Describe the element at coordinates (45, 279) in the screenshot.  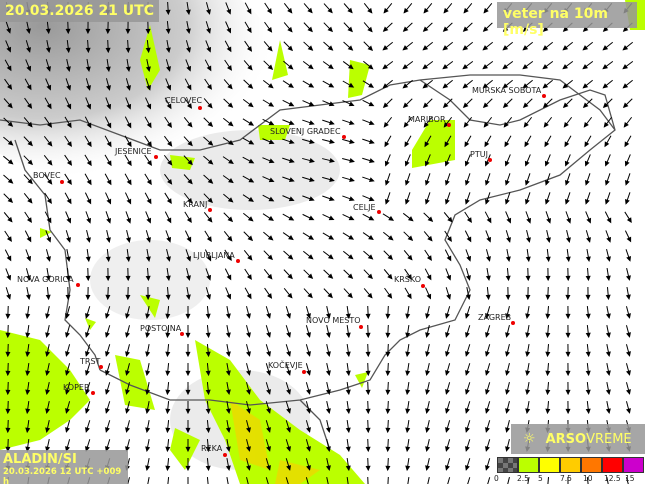
I see `city-label: NOVA GORICA` at that location.